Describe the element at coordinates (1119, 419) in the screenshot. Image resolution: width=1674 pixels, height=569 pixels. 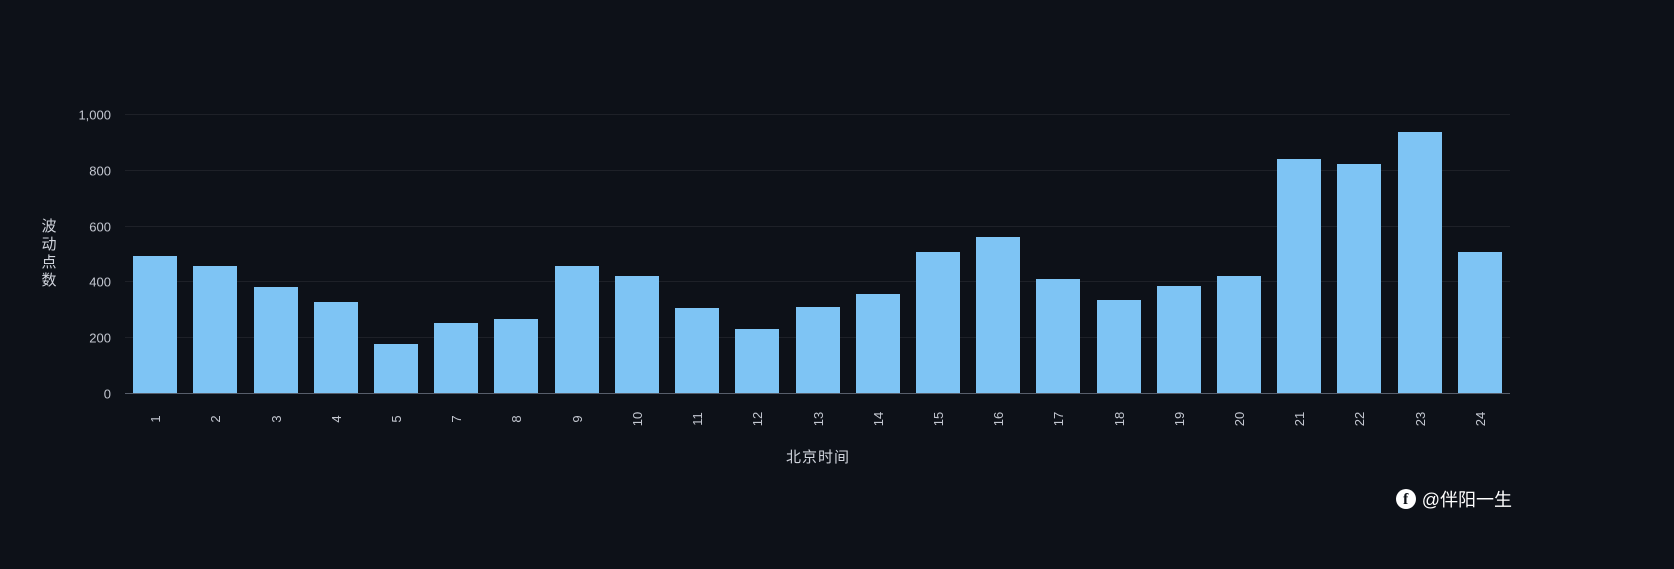
I see `x-tick-label: 18` at that location.